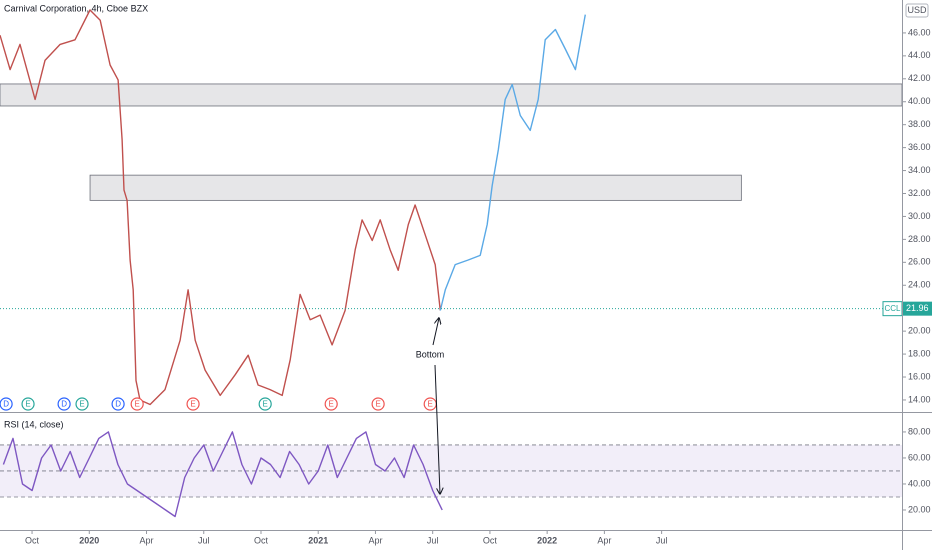 This screenshot has height=550, width=932. What do you see at coordinates (919, 431) in the screenshot?
I see `y-tick-label: 80.00` at bounding box center [919, 431].